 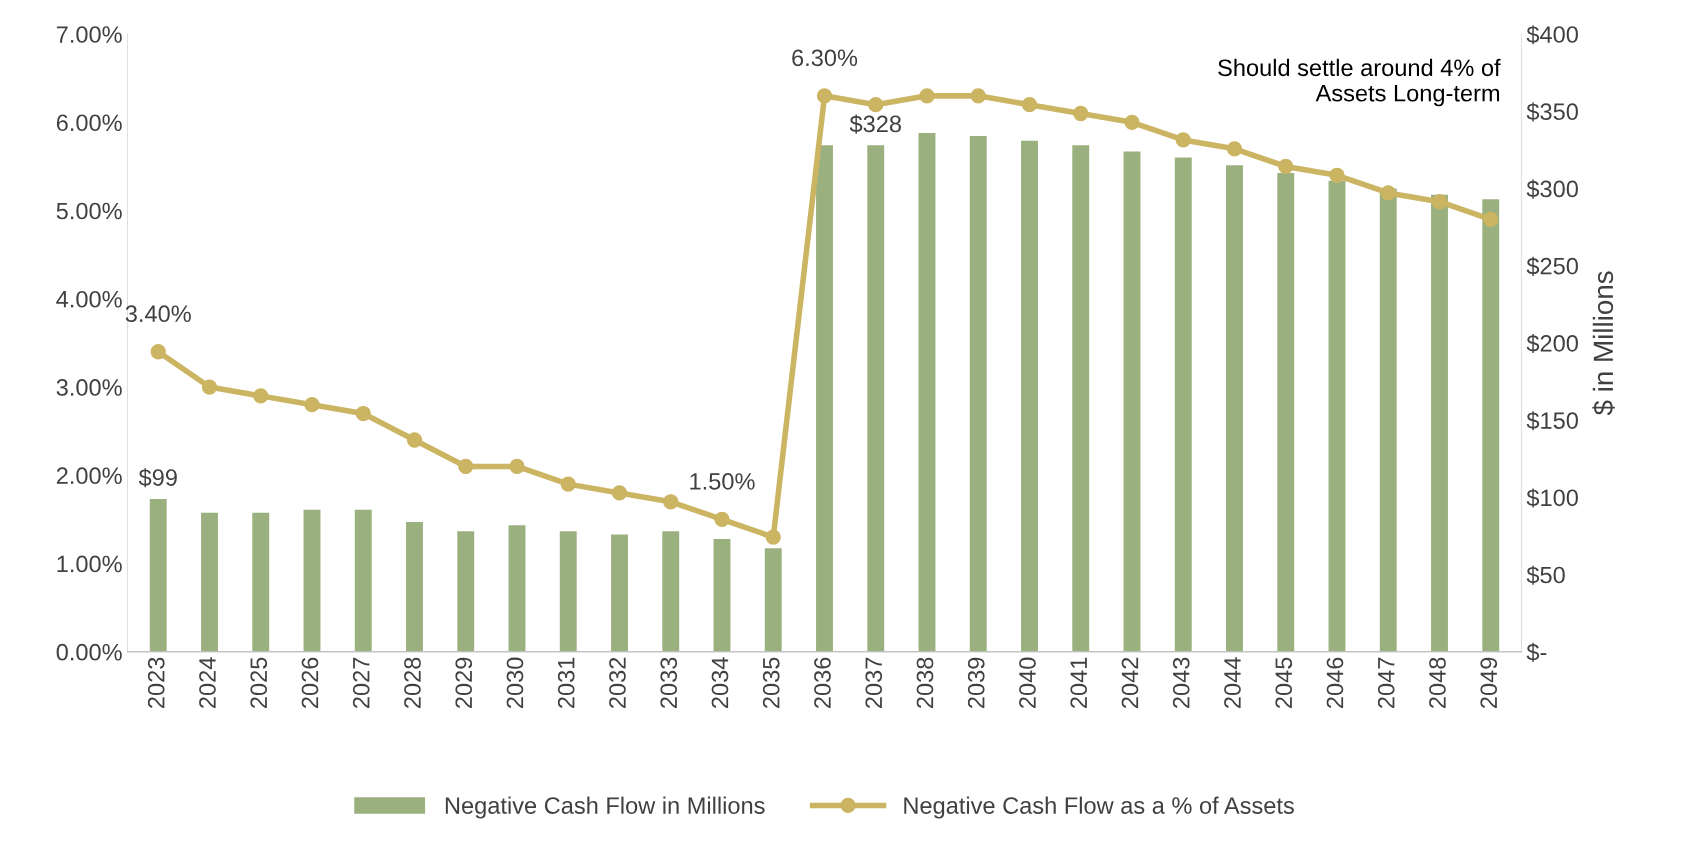 What do you see at coordinates (1552, 344) in the screenshot?
I see `y2-tick-label: $200` at bounding box center [1552, 344].